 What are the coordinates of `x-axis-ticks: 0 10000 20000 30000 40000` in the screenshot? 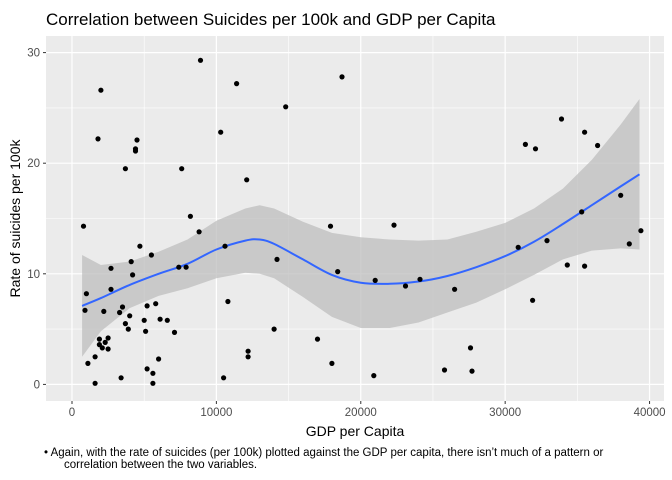 It's located at (367, 410).